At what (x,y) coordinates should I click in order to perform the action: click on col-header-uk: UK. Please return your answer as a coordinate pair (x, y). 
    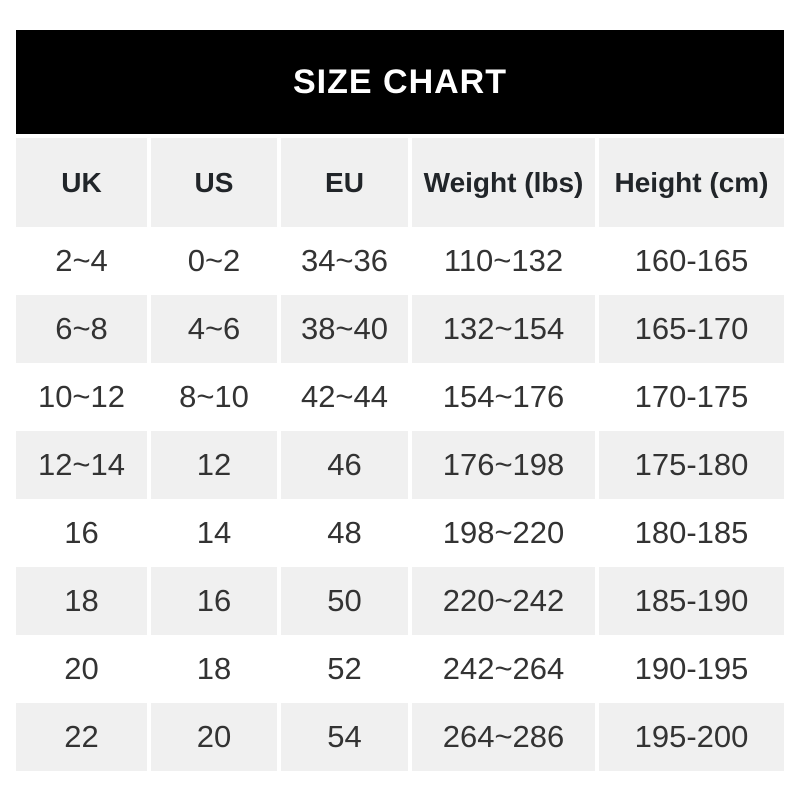
    Looking at the image, I should click on (81, 182).